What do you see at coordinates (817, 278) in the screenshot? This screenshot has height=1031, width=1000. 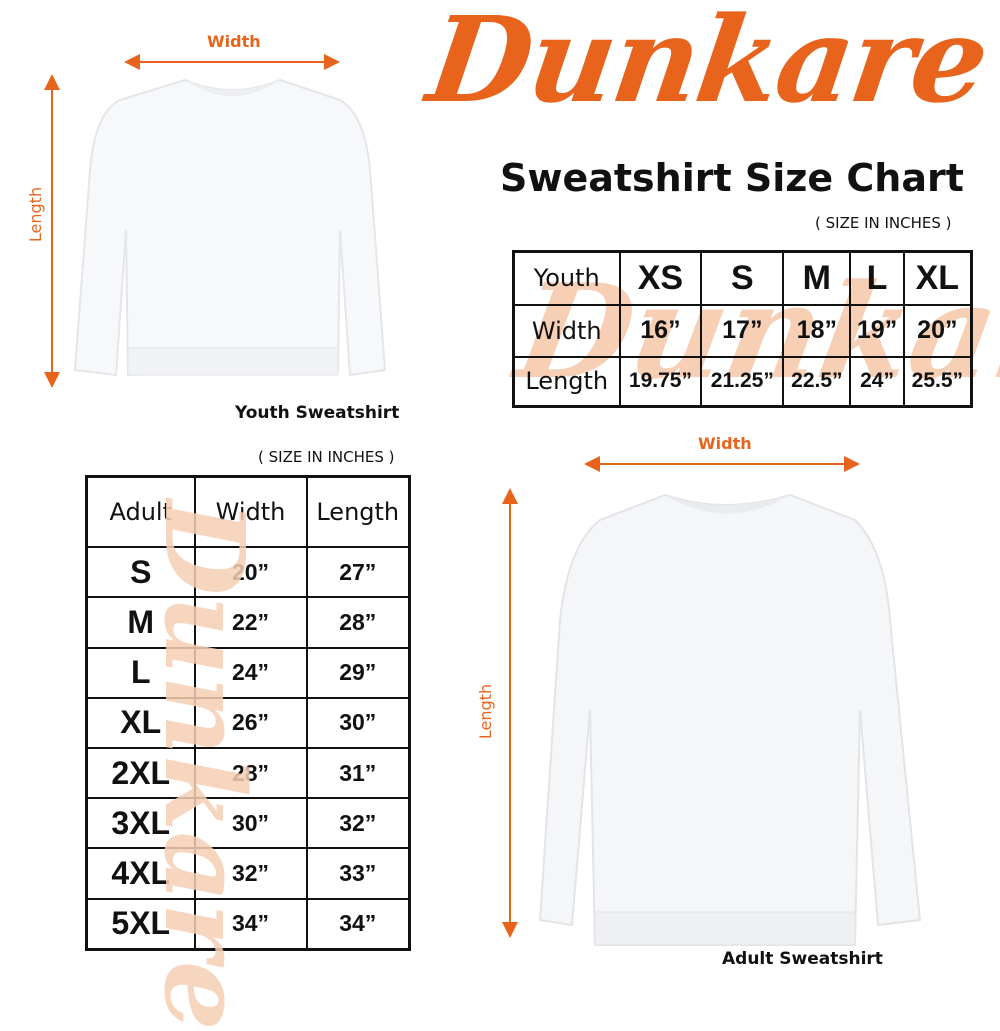 I see `header-cell: M` at bounding box center [817, 278].